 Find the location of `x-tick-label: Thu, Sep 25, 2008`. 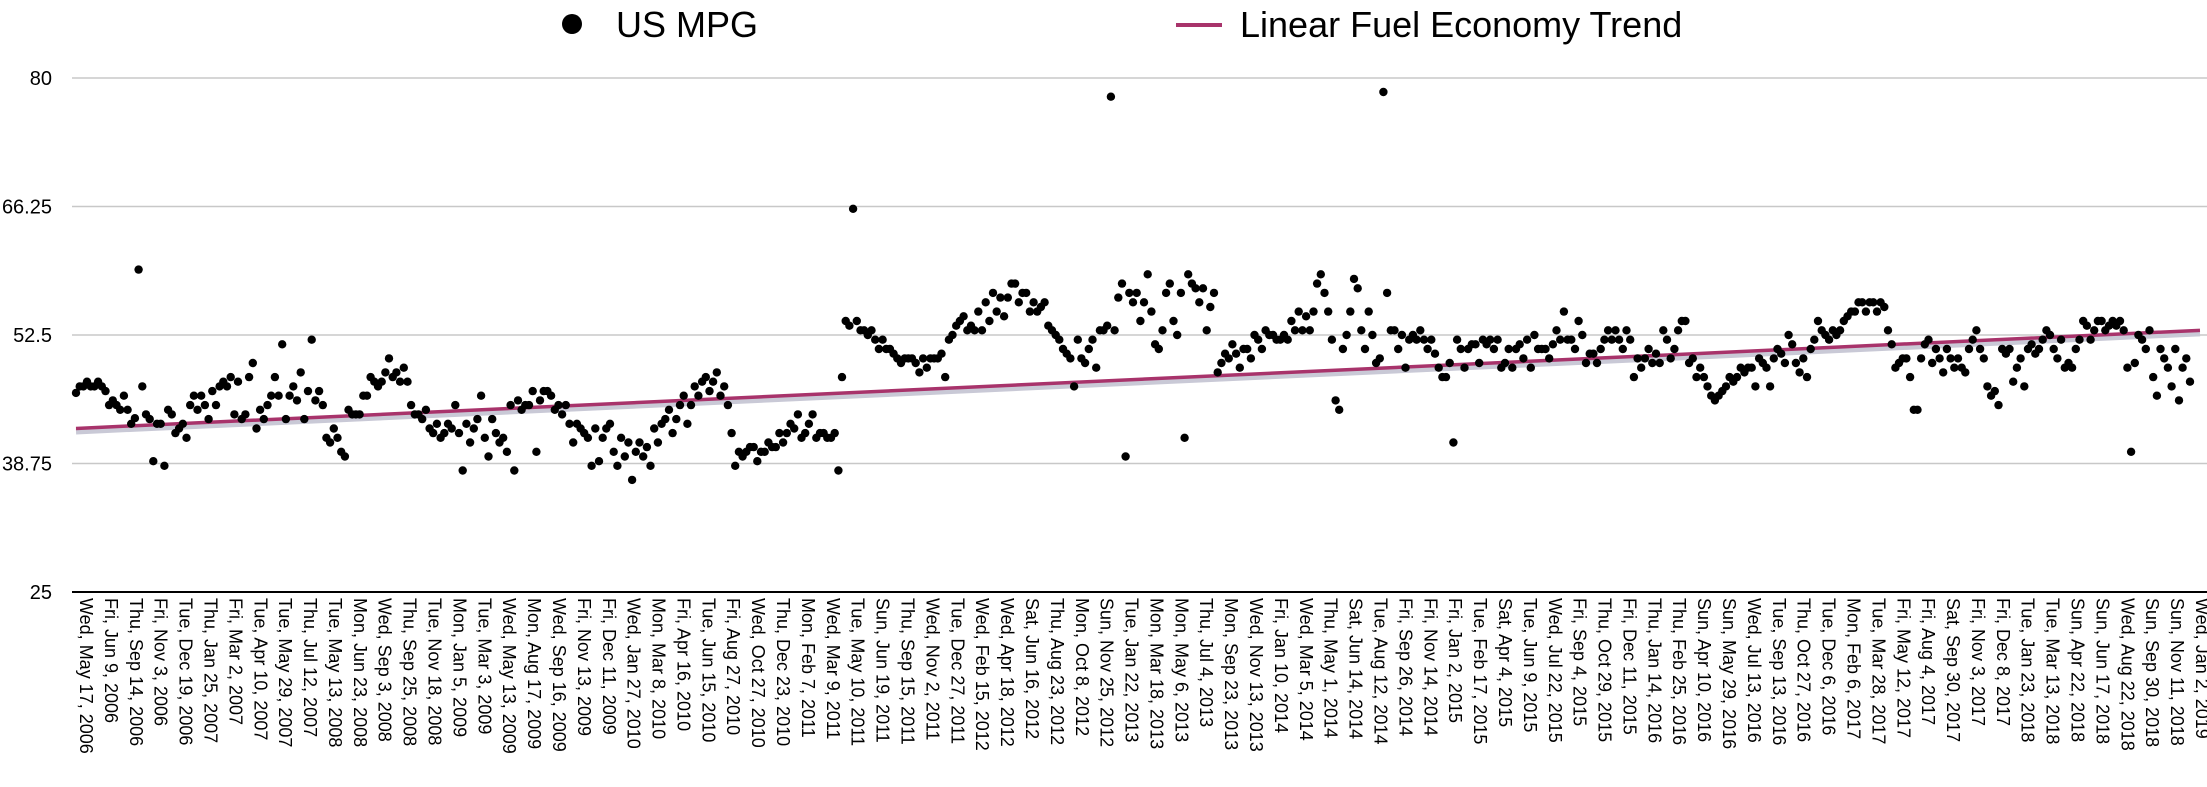

x-tick-label: Thu, Sep 25, 2008 is located at coordinates (410, 672).